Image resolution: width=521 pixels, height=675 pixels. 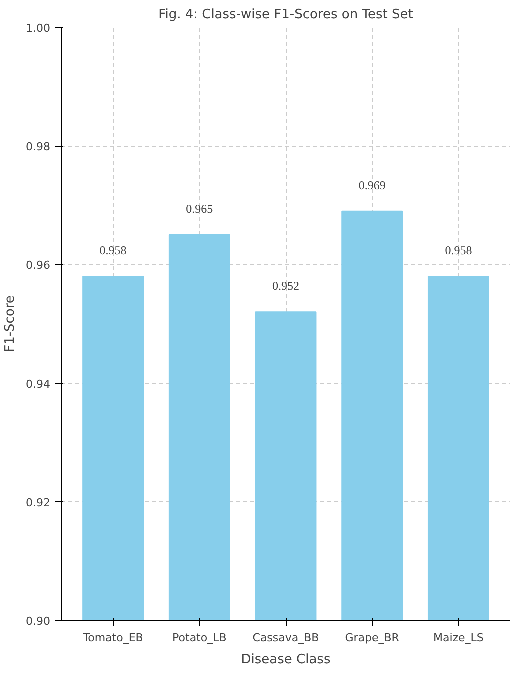 What do you see at coordinates (286, 286) in the screenshot?
I see `data-label: 0.952` at bounding box center [286, 286].